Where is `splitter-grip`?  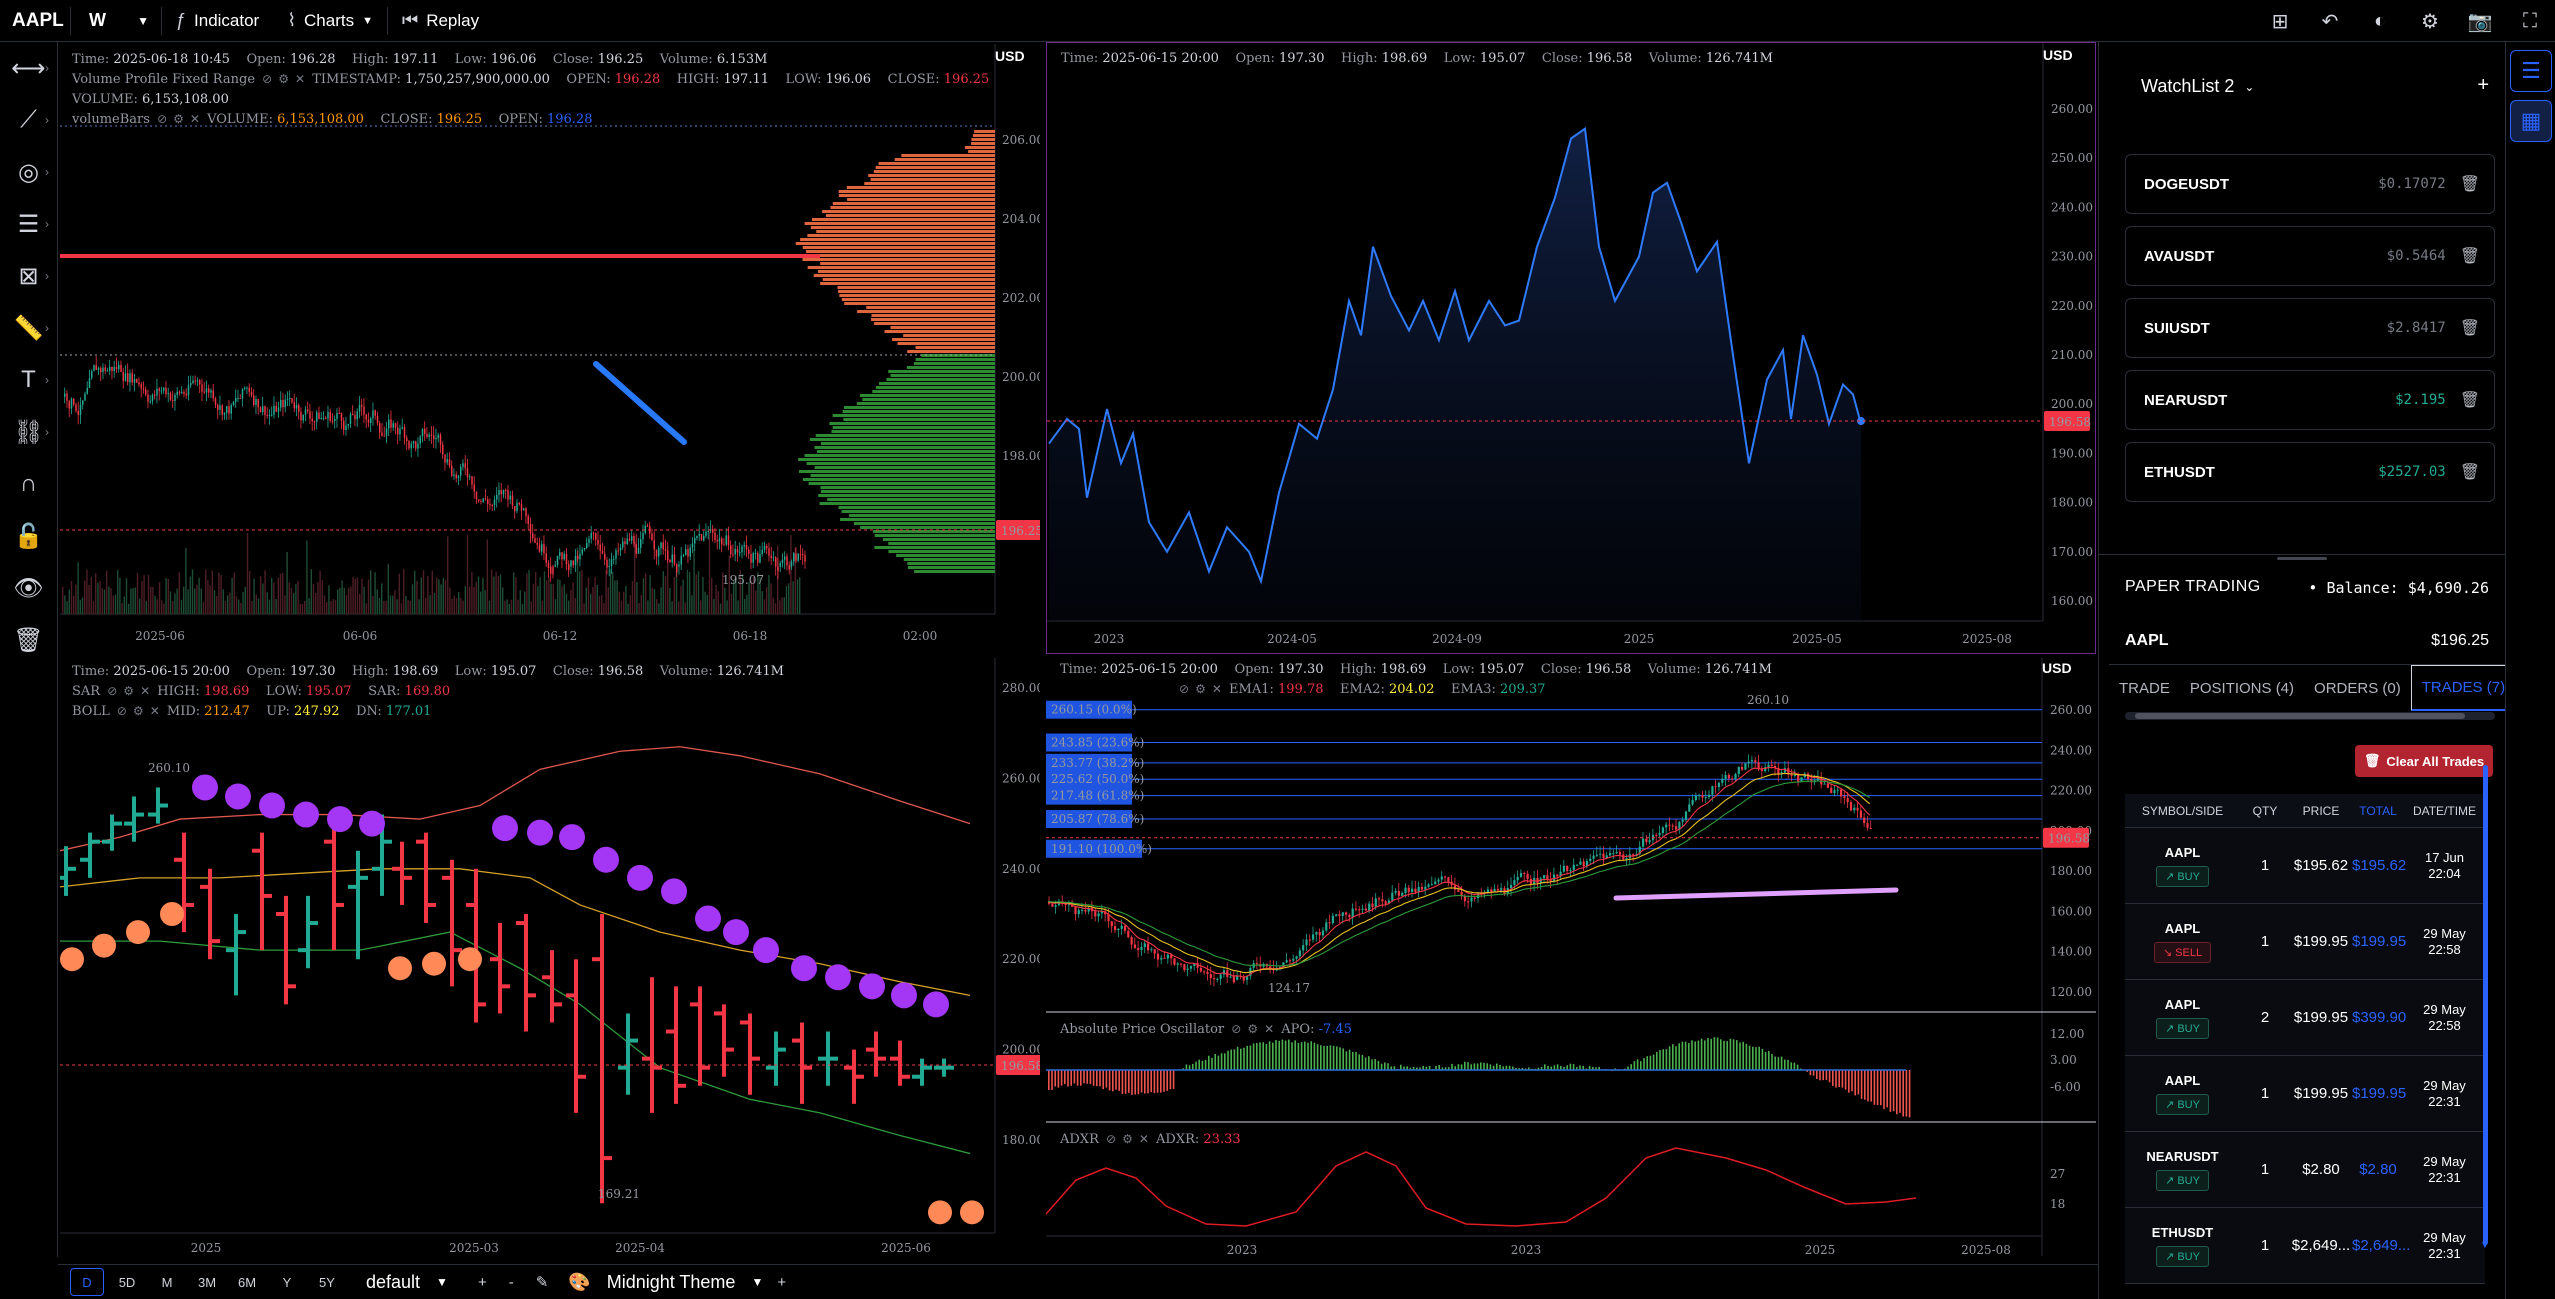
splitter-grip is located at coordinates (2302, 558).